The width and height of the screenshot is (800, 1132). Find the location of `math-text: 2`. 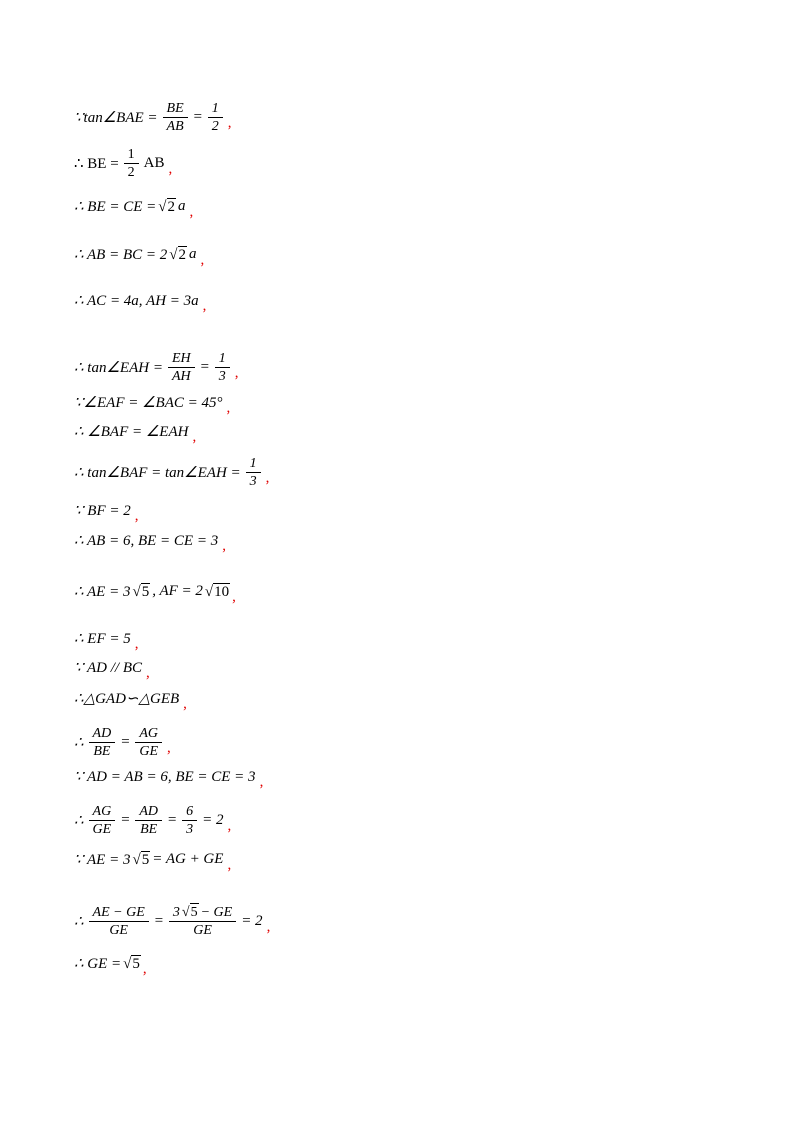

math-text: 2 is located at coordinates (131, 172).